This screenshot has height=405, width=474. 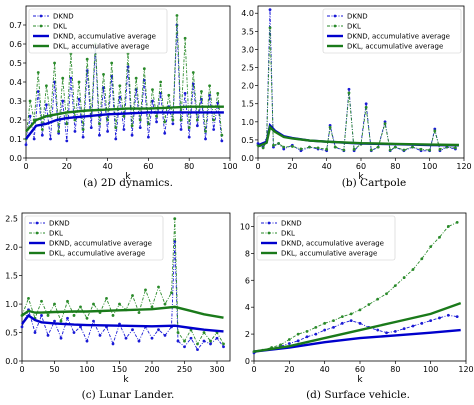 I want to click on x-tick-label: 120, so click(x=463, y=166).